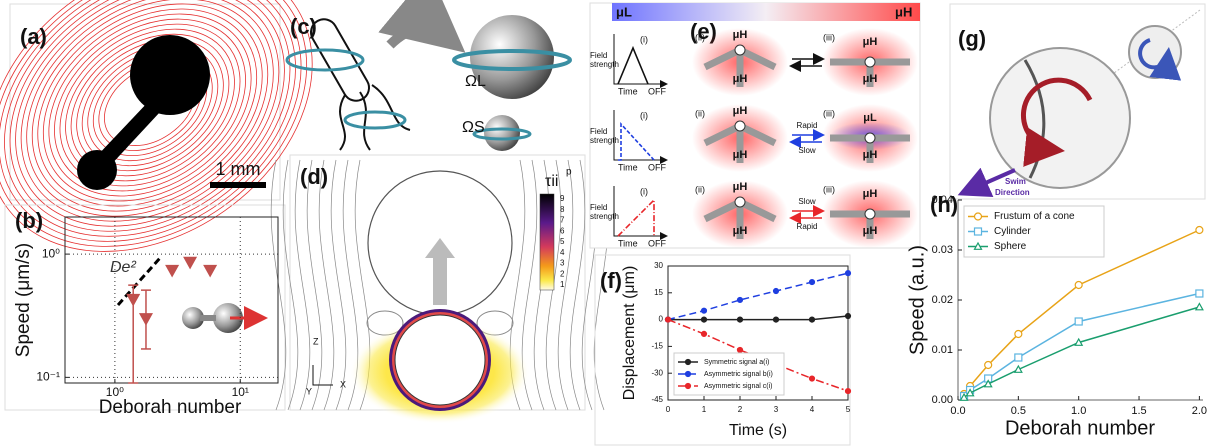 Image resolution: width=1211 pixels, height=447 pixels. Describe the element at coordinates (1012, 231) in the screenshot. I see `legend-label: Cylinder` at that location.